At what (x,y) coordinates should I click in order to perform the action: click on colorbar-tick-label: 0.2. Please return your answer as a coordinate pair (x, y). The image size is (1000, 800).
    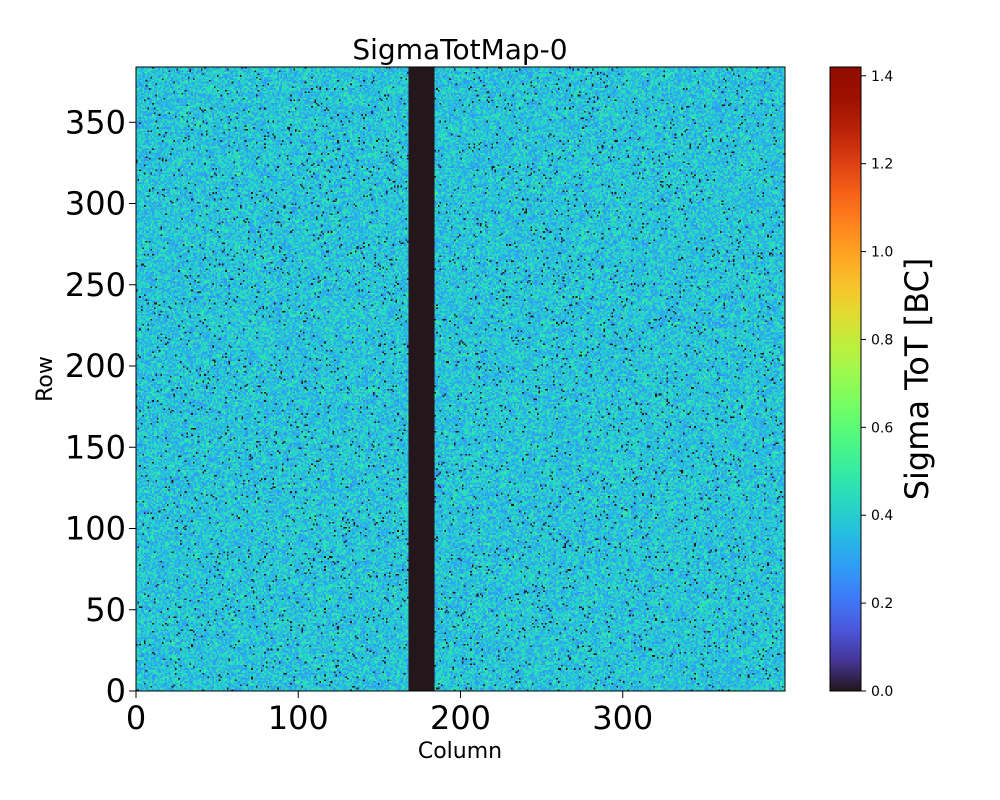
    Looking at the image, I should click on (882, 604).